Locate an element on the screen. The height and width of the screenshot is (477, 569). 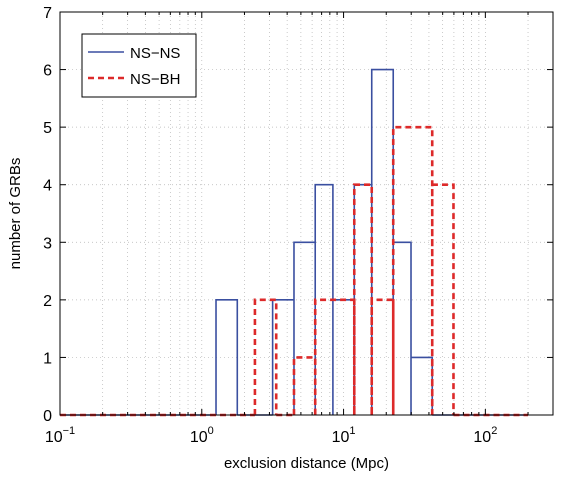
x-tick-label: 10⁻¹ is located at coordinates (60, 435).